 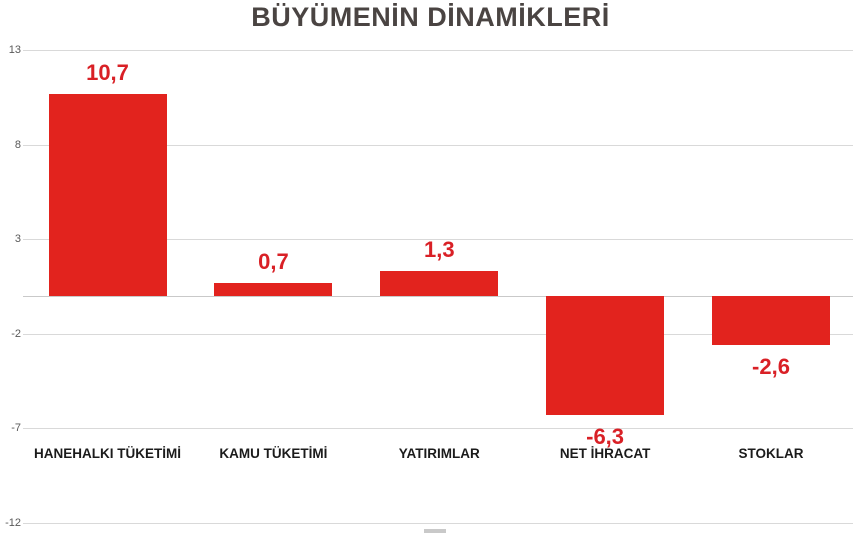 I want to click on bar-yatirimlar, so click(x=439, y=283).